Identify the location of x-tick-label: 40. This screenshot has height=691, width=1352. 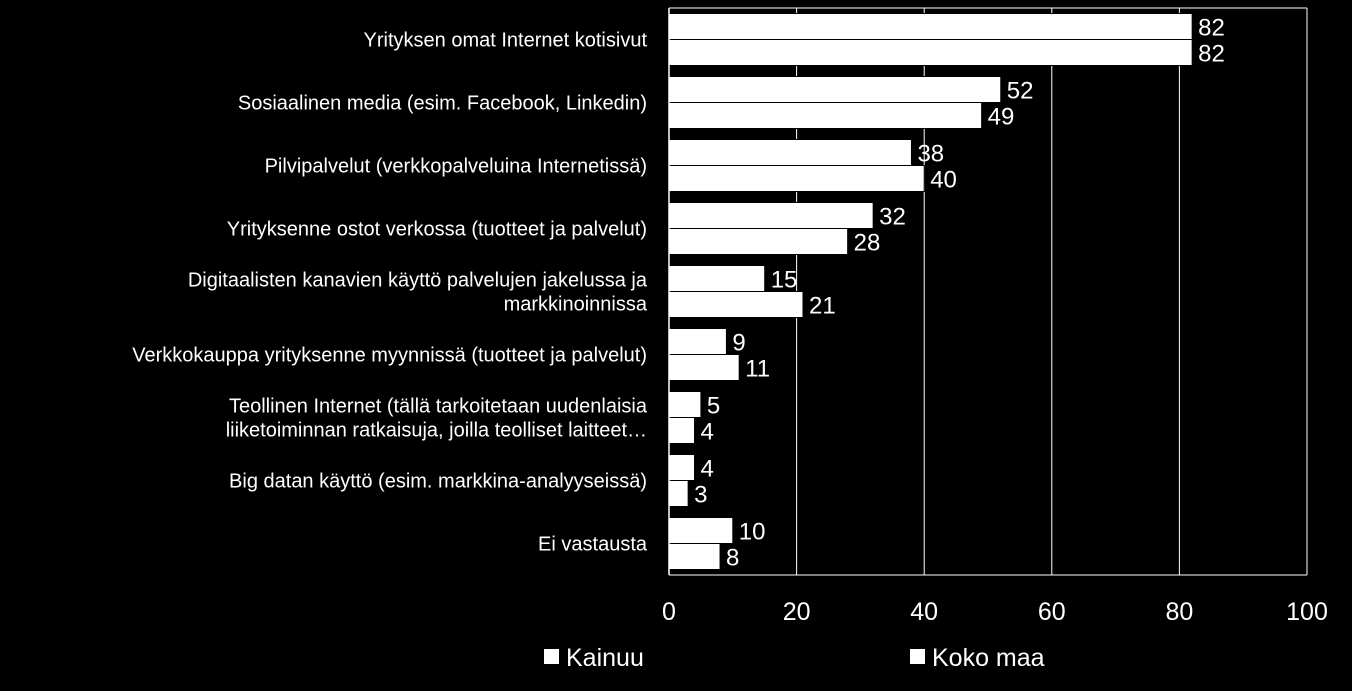
(924, 612).